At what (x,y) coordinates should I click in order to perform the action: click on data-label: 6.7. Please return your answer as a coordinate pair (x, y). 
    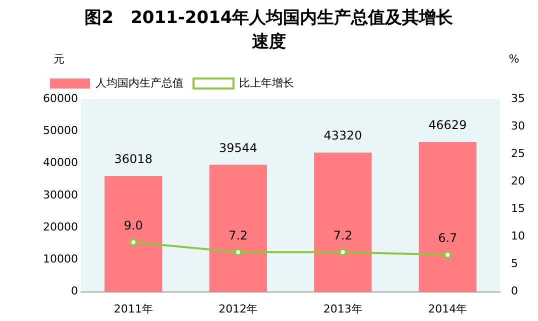
    Looking at the image, I should click on (448, 238).